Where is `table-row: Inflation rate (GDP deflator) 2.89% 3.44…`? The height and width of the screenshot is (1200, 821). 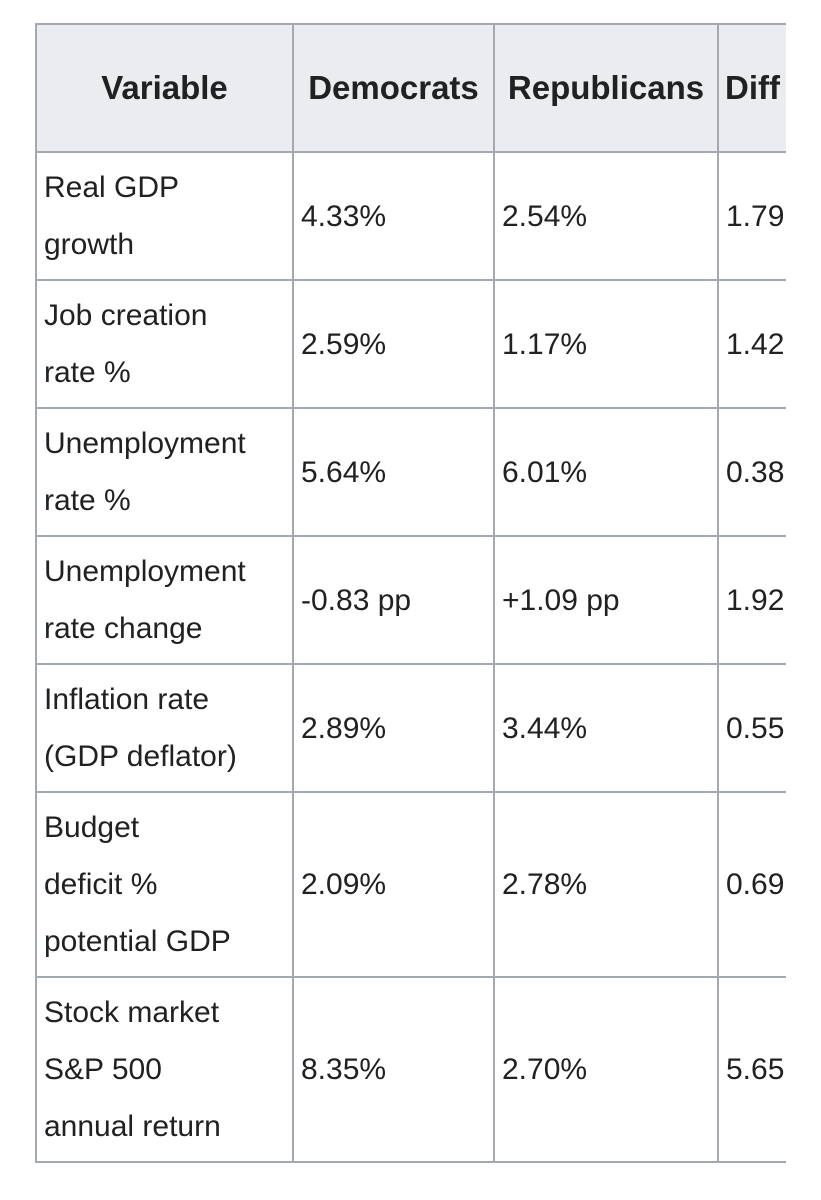 table-row: Inflation rate (GDP deflator) 2.89% 3.44… is located at coordinates (410, 728).